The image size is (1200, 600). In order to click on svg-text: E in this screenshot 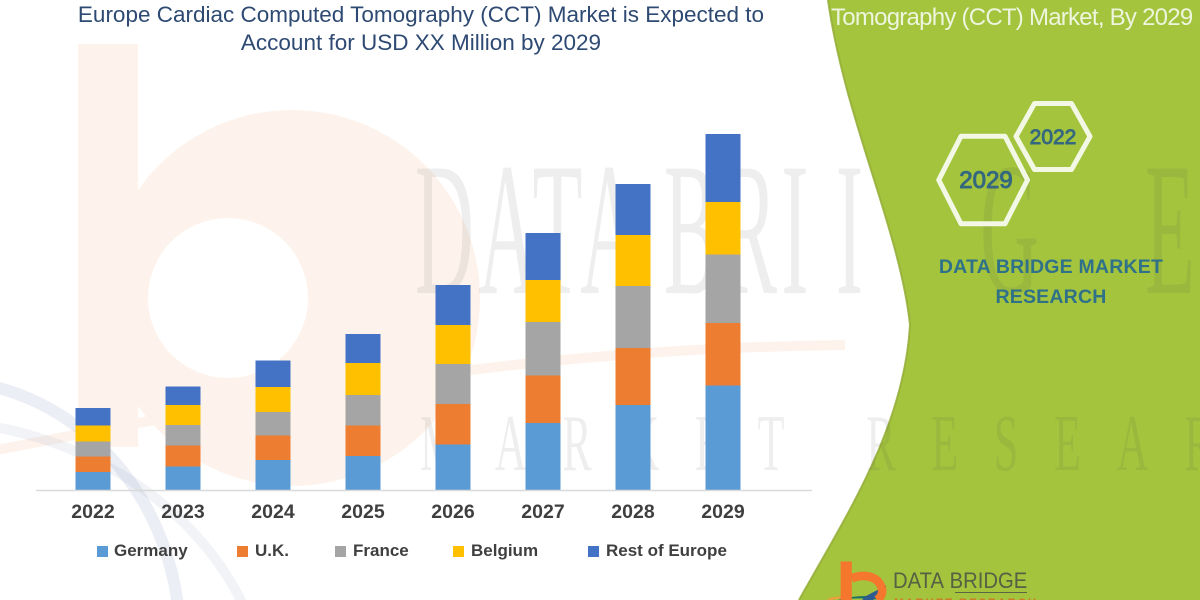, I will do `click(1170, 229)`.